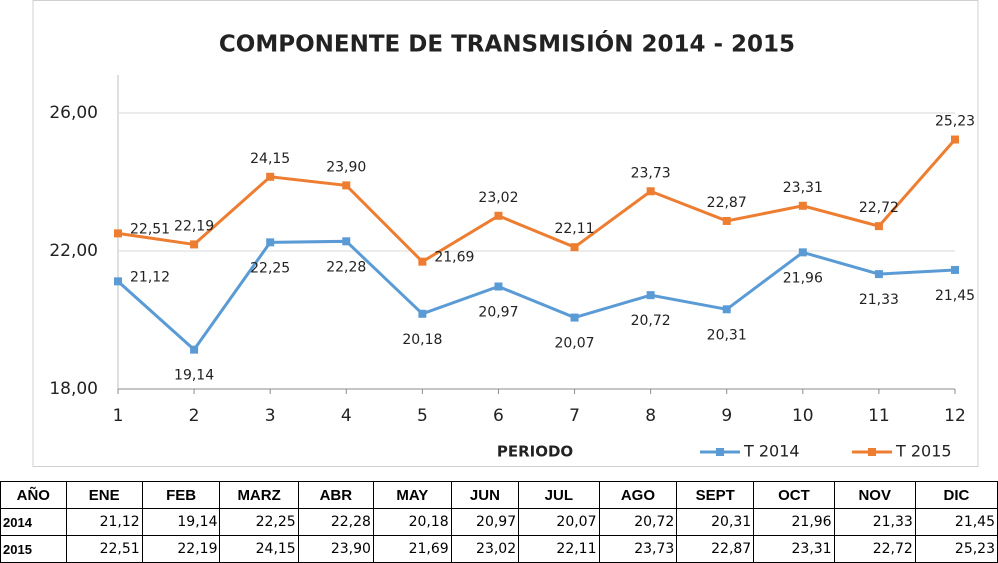 Image resolution: width=998 pixels, height=563 pixels. I want to click on x-axis-label: PERIODO, so click(535, 452).